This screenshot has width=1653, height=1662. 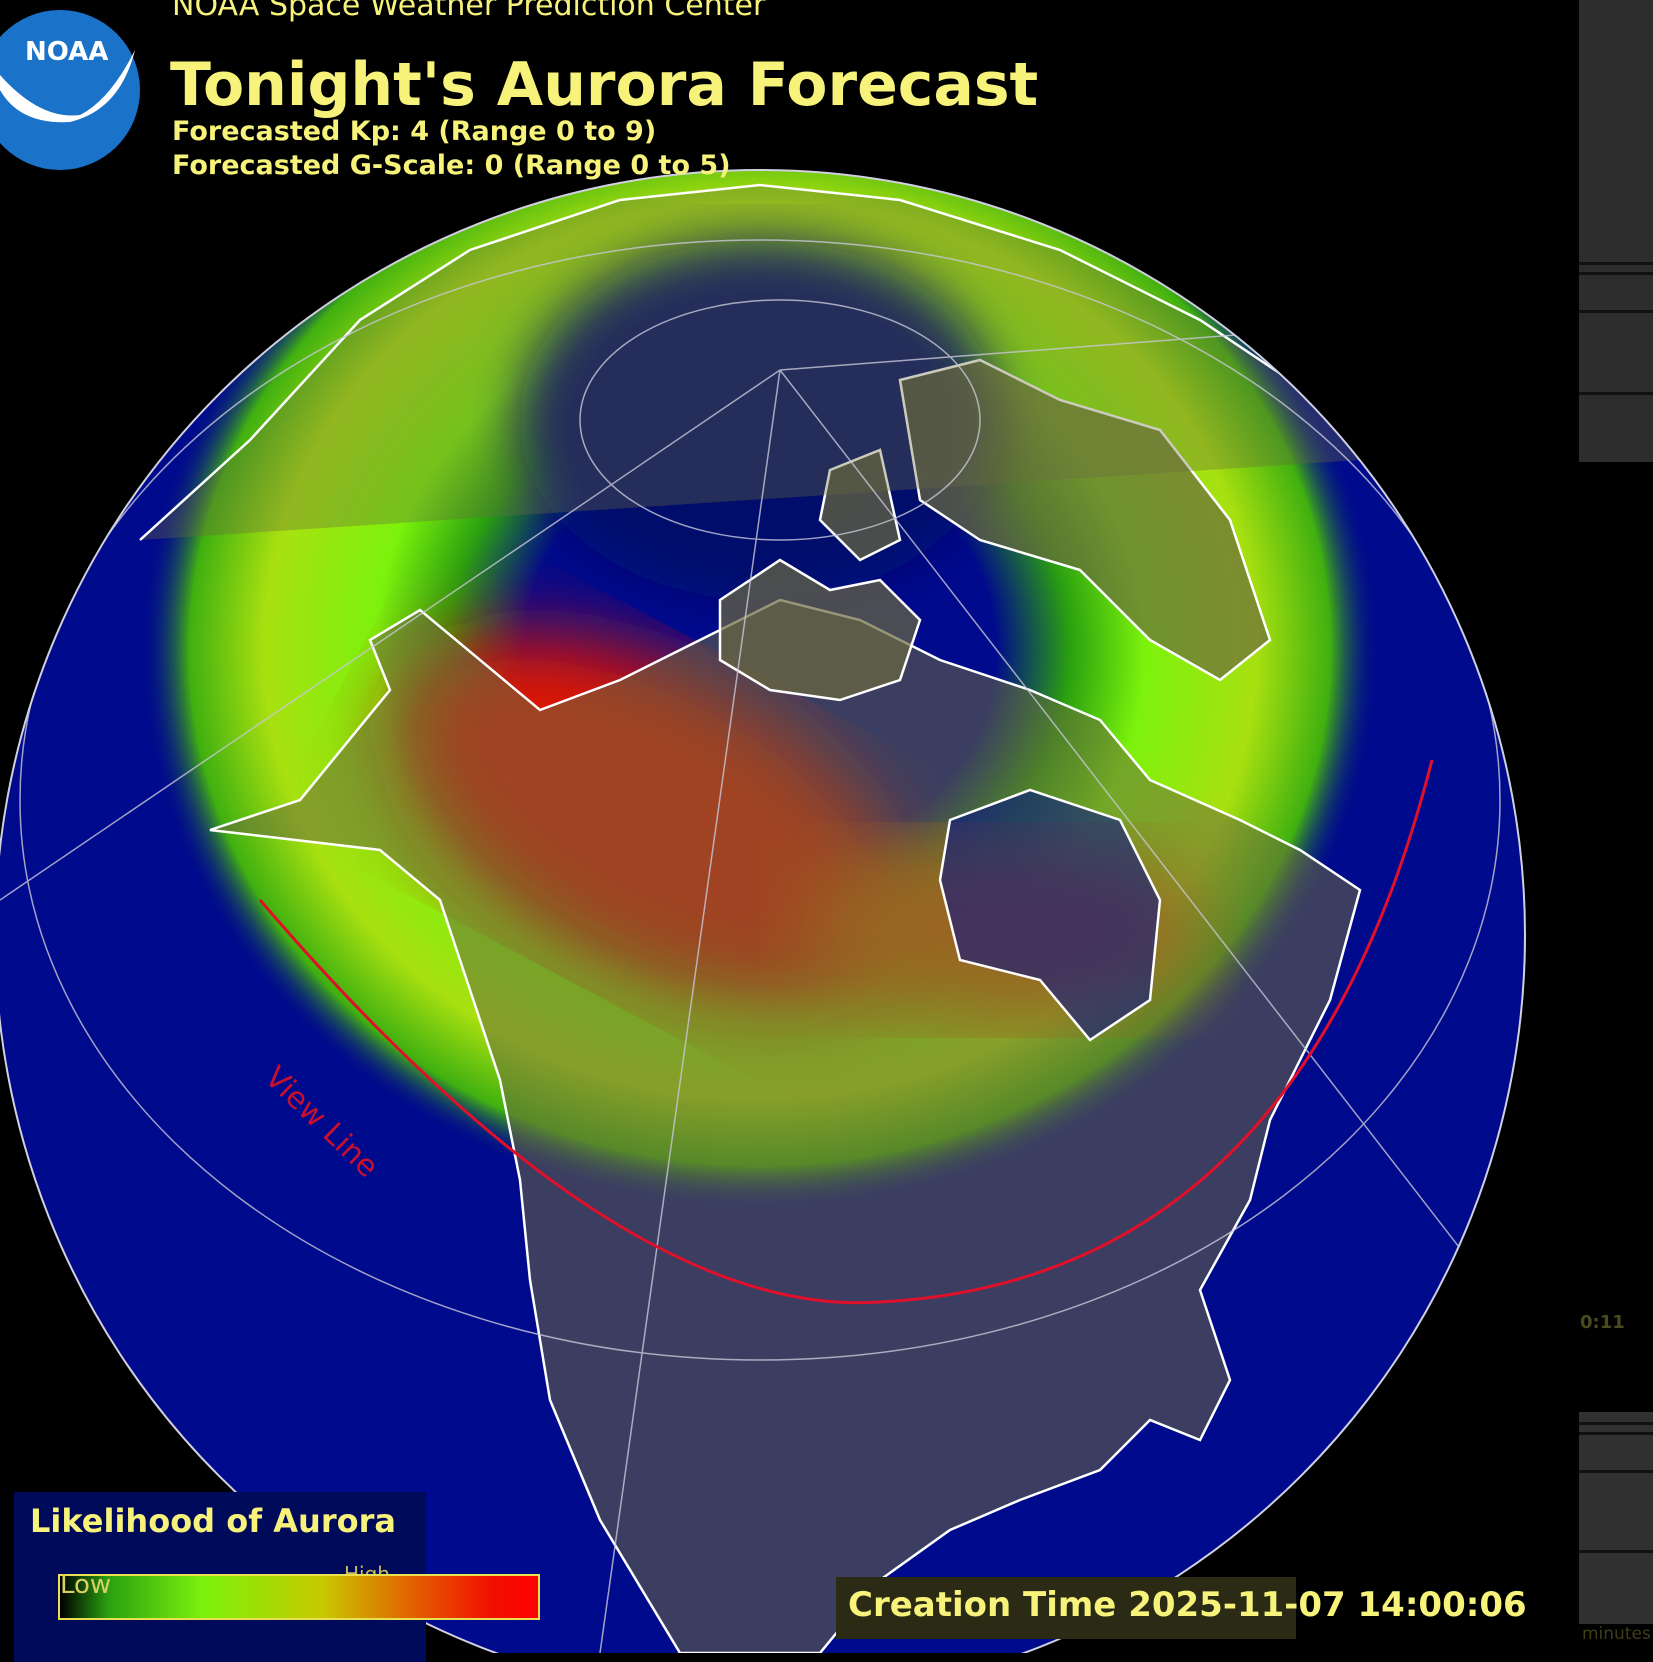 What do you see at coordinates (1187, 1605) in the screenshot?
I see `creation-time: Creation Time 2025-11-07 14:00:06` at bounding box center [1187, 1605].